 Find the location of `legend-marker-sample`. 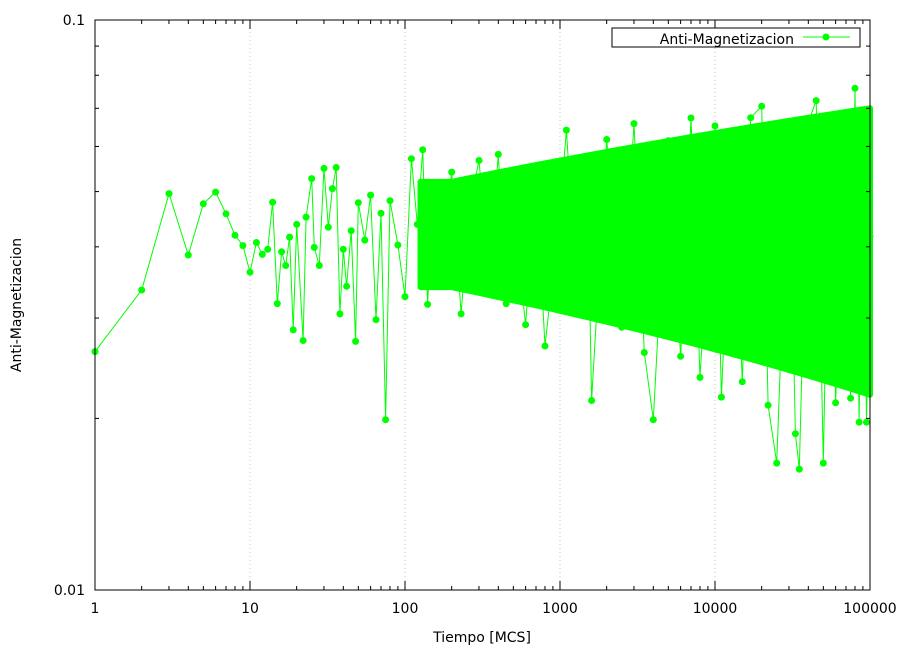

legend-marker-sample is located at coordinates (826, 37).